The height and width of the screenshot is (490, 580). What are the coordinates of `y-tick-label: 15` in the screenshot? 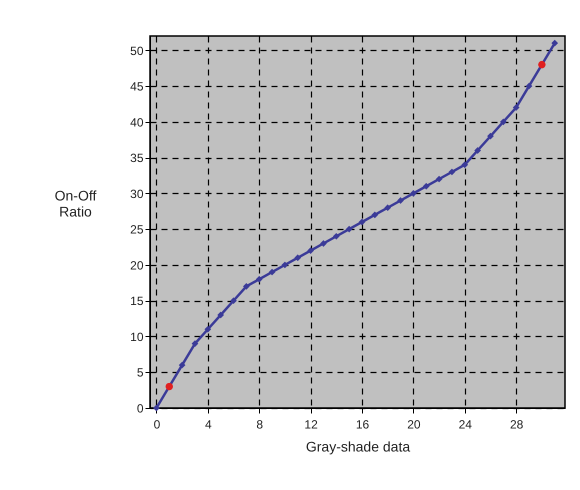 It's located at (137, 301).